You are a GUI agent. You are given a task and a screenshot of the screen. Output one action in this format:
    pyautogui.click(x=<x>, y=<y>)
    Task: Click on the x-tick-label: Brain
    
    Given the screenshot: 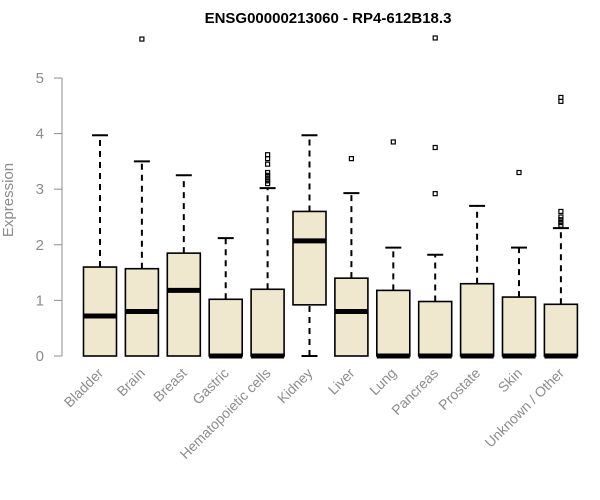 What is the action you would take?
    pyautogui.click(x=131, y=382)
    